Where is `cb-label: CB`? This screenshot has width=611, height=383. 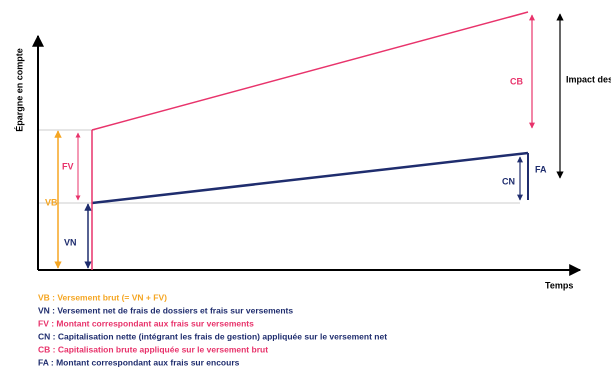
cb-label: CB is located at coordinates (516, 81).